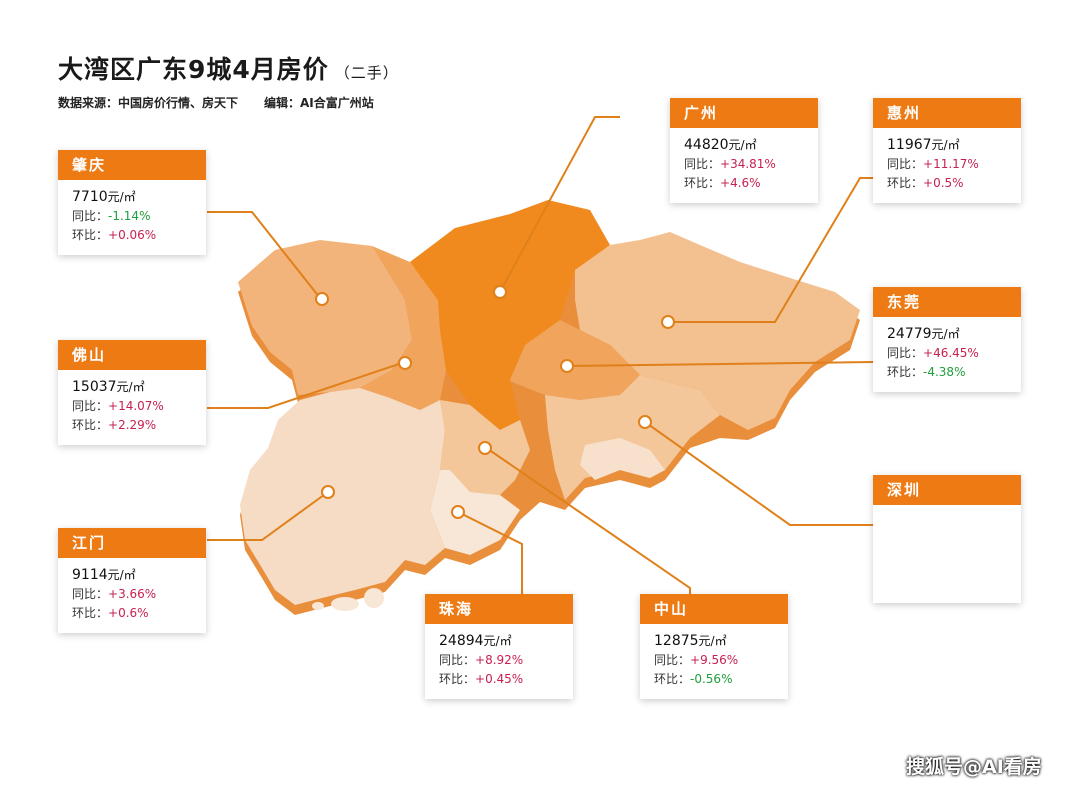 The width and height of the screenshot is (1080, 786). Describe the element at coordinates (325, 317) in the screenshot. I see `region-zhaoqing` at that location.